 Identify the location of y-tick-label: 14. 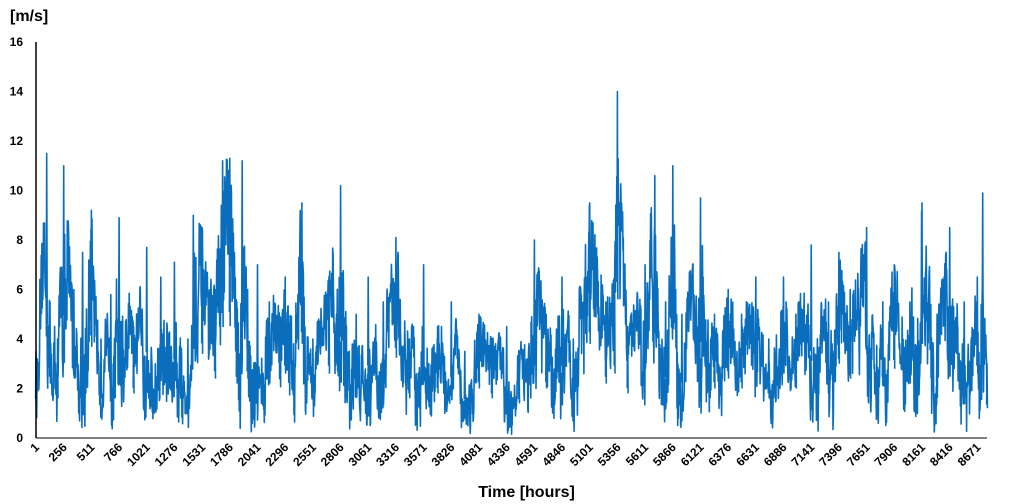
(17, 92).